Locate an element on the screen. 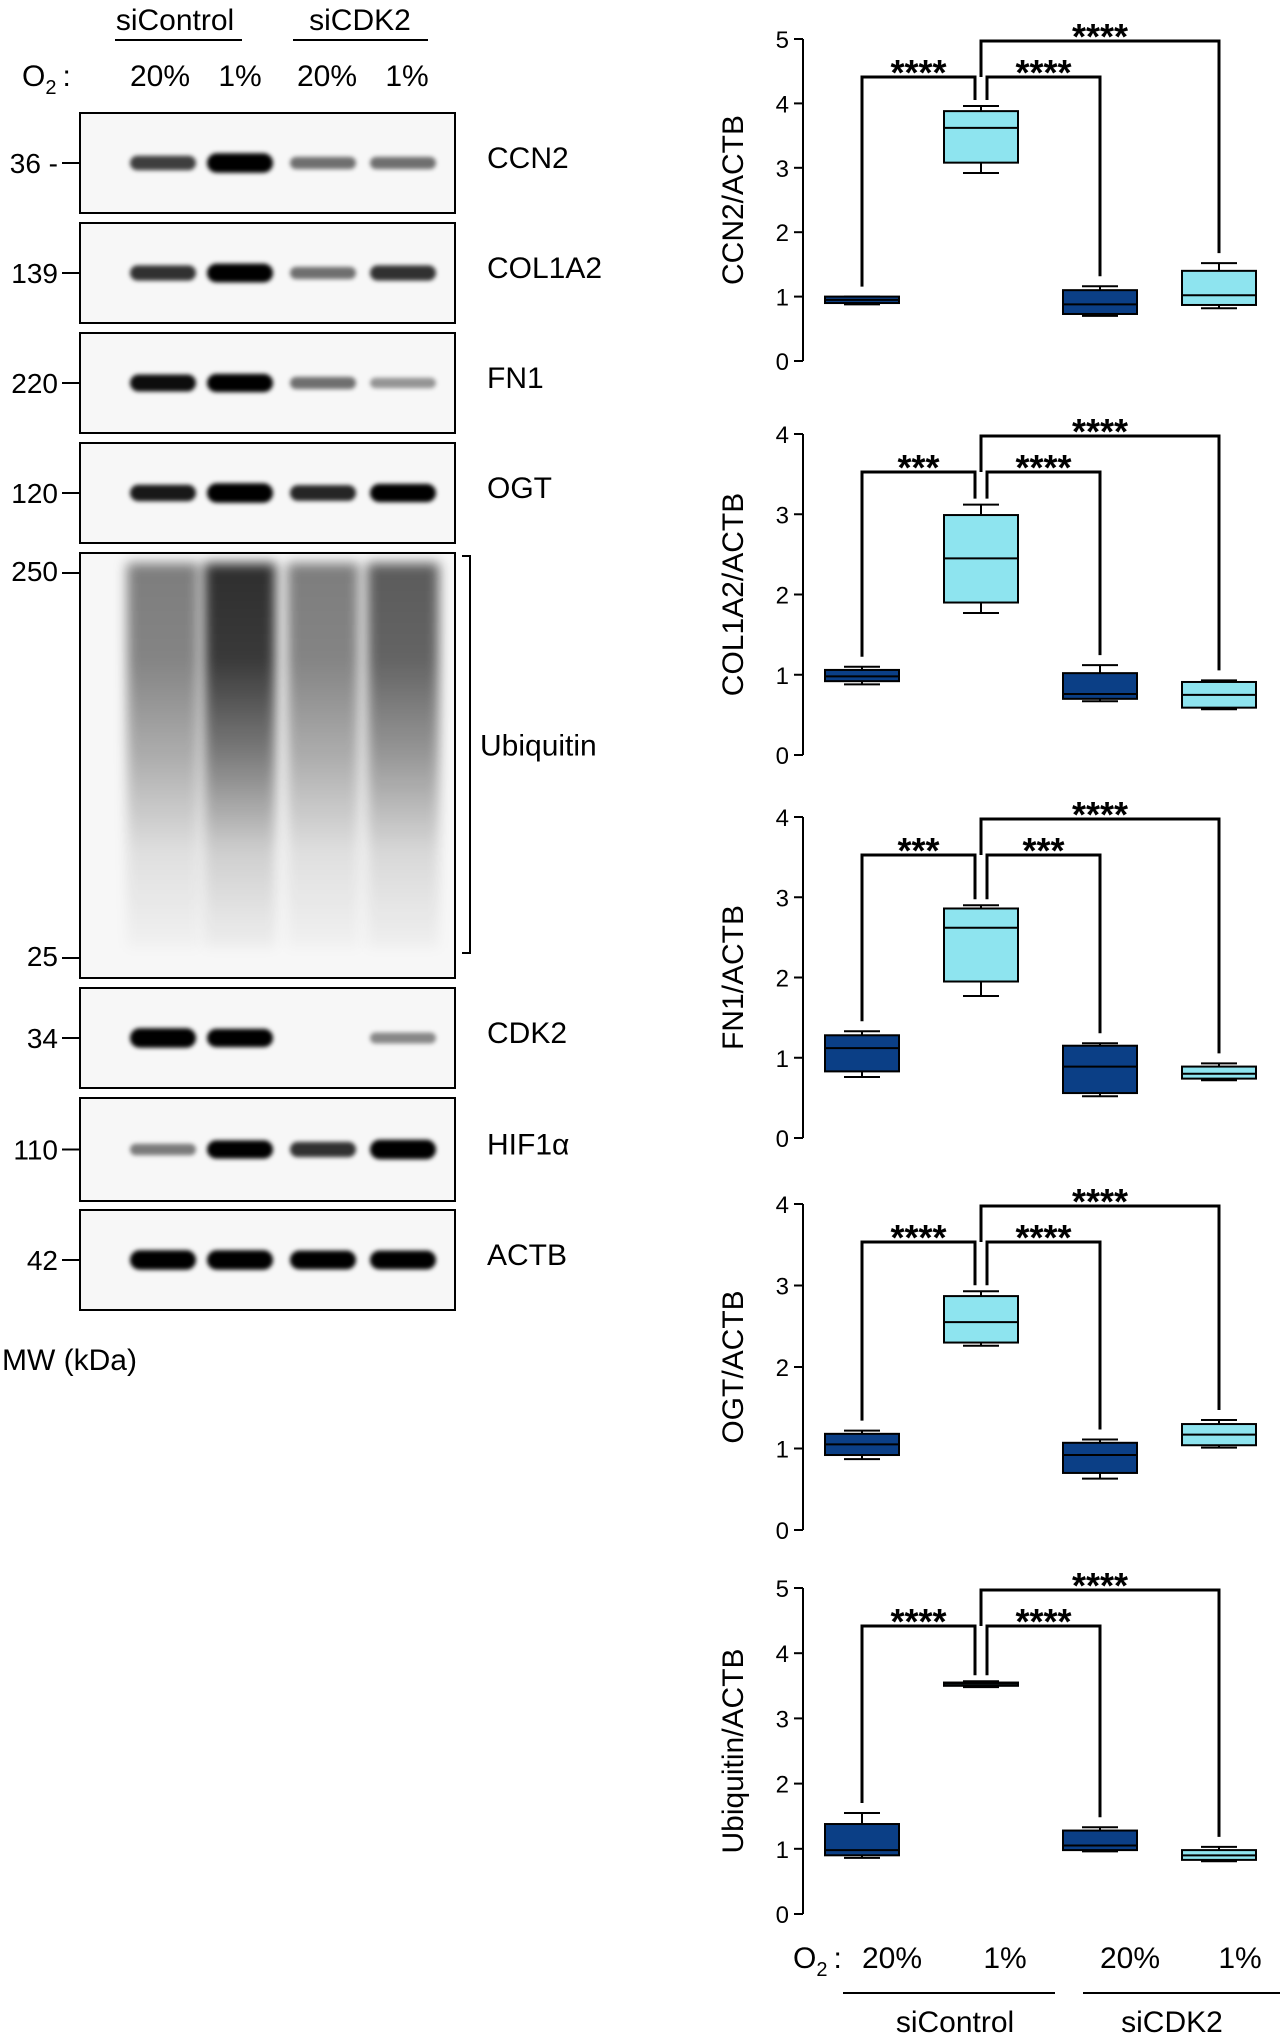  mw-label: MW (kDa) is located at coordinates (69, 1360).